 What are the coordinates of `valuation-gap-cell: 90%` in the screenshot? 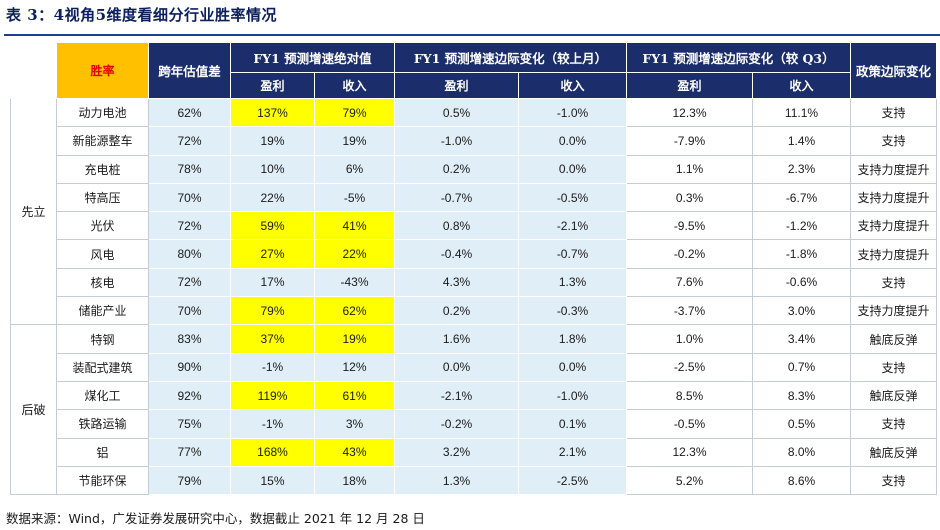 It's located at (189, 367).